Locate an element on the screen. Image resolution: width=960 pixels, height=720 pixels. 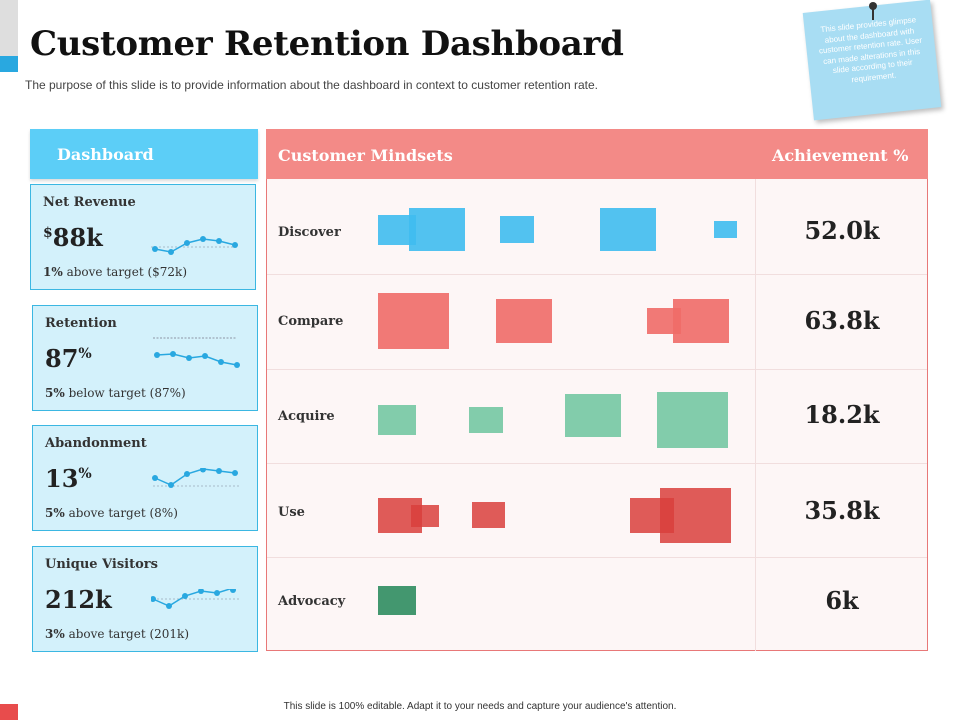
row-value-compare: 63.8k is located at coordinates (842, 320).